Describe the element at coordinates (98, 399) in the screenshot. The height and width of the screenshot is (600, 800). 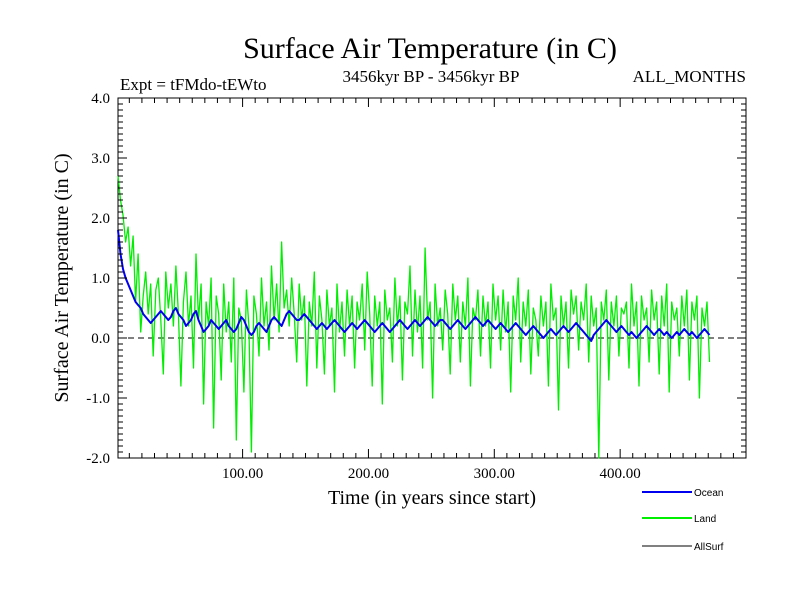
I see `y-tick-label: -1.0` at that location.